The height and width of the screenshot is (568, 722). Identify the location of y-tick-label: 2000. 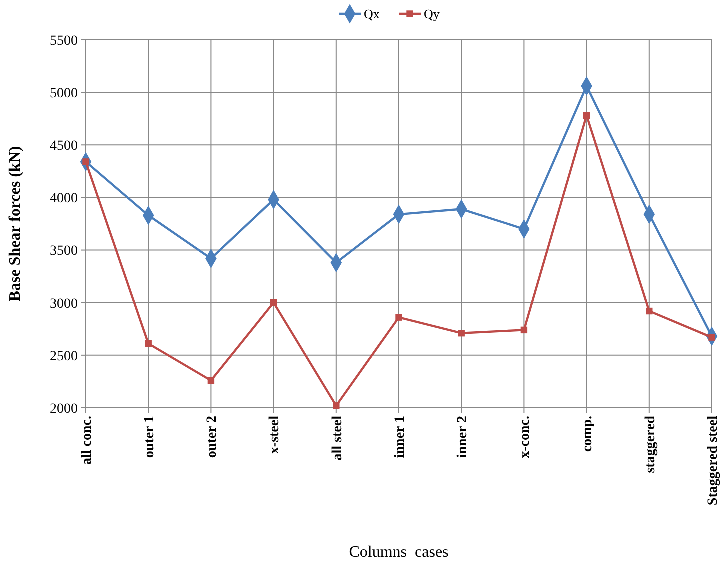
(64, 409).